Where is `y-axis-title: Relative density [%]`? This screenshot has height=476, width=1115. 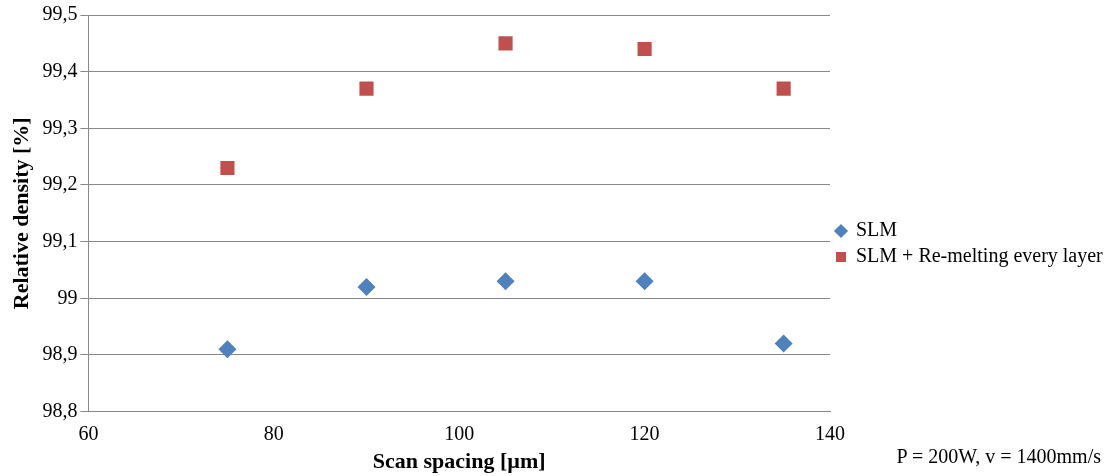 y-axis-title: Relative density [%] is located at coordinates (20, 213).